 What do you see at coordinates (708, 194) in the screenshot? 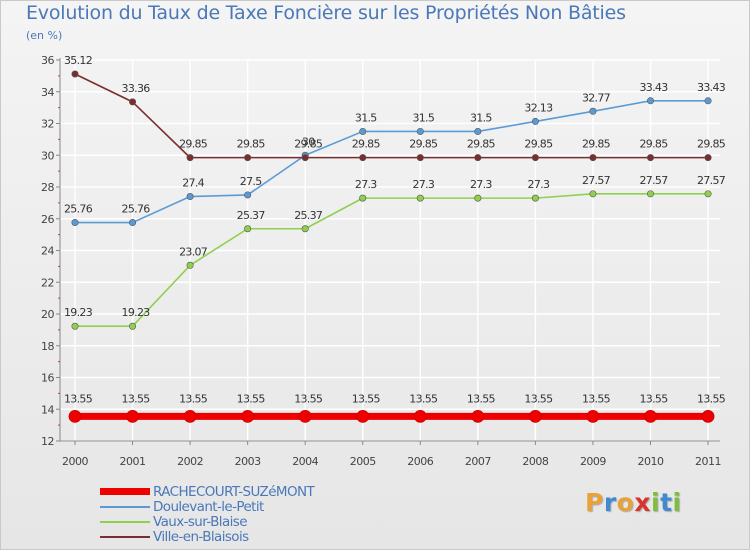
I see `data-point-s2-2011` at bounding box center [708, 194].